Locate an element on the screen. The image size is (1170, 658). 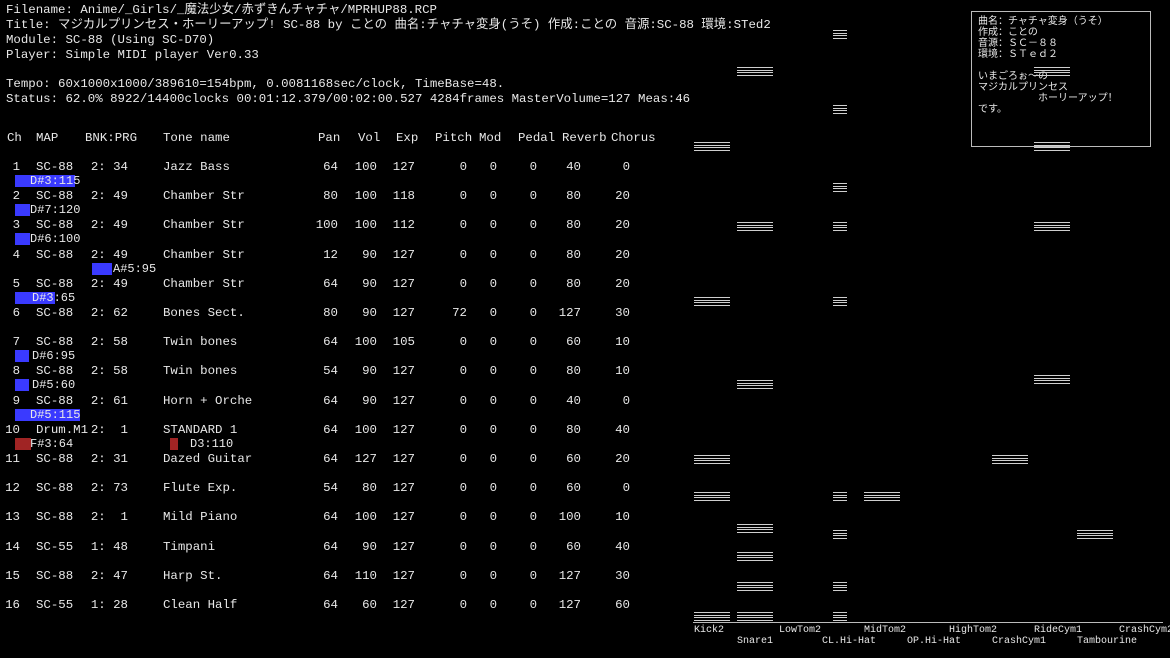
column-header-chorus: Chorus is located at coordinates (633, 138).